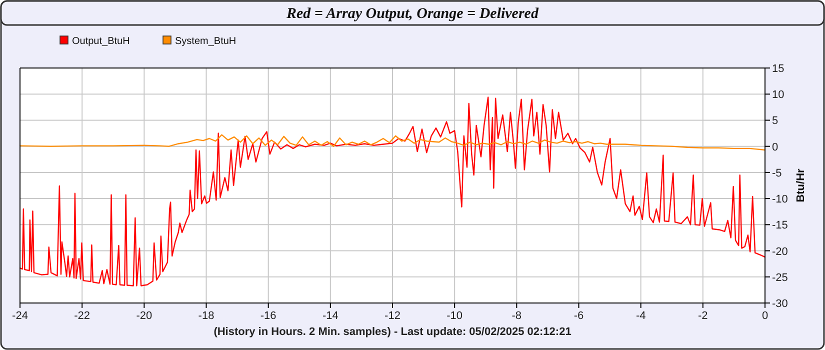 The image size is (825, 350). I want to click on y-tick-label: -5, so click(777, 173).